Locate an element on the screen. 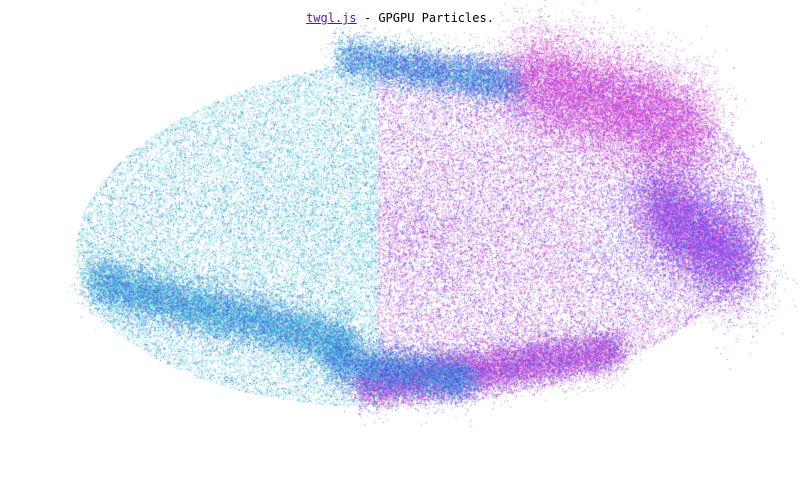  title-text: GPGPU Particles. is located at coordinates (436, 18).